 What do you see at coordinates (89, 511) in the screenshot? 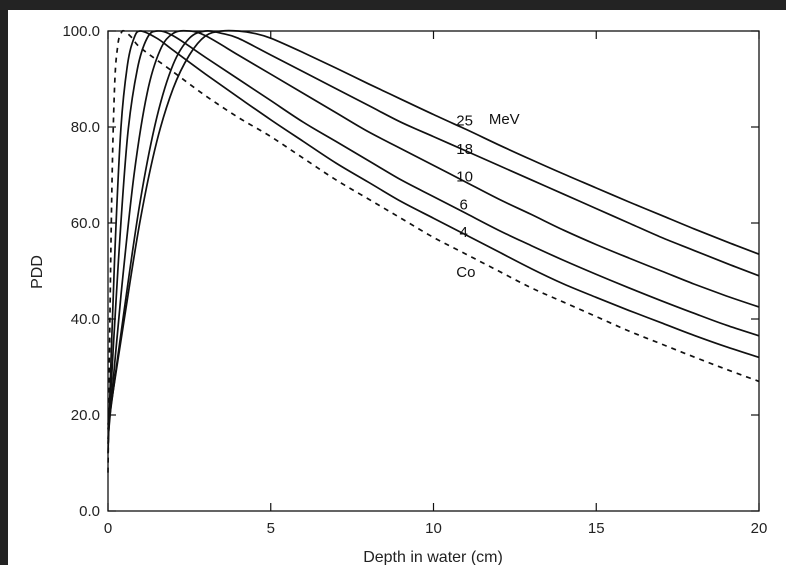
I see `y-tick-label: 0.0` at bounding box center [89, 511].